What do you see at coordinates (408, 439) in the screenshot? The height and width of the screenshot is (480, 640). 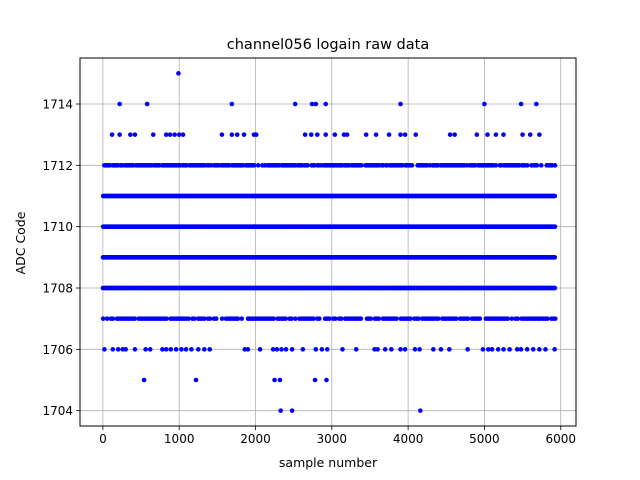 I see `x-tick-label: 4000` at bounding box center [408, 439].